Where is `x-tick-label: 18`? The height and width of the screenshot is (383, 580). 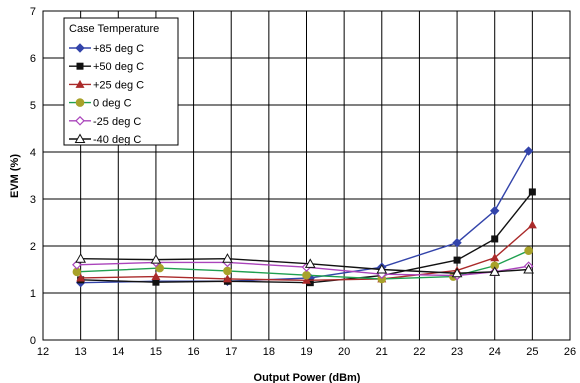 x-tick-label: 18 is located at coordinates (269, 352).